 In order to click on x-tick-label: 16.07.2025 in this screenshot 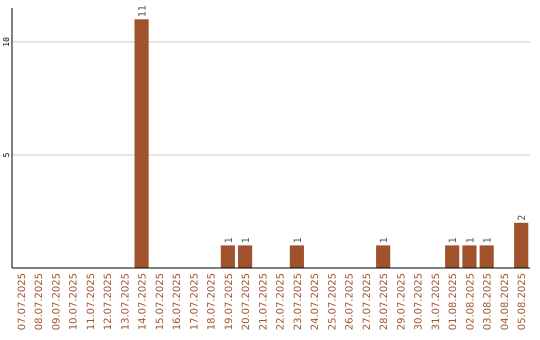, I will do `click(178, 301)`.